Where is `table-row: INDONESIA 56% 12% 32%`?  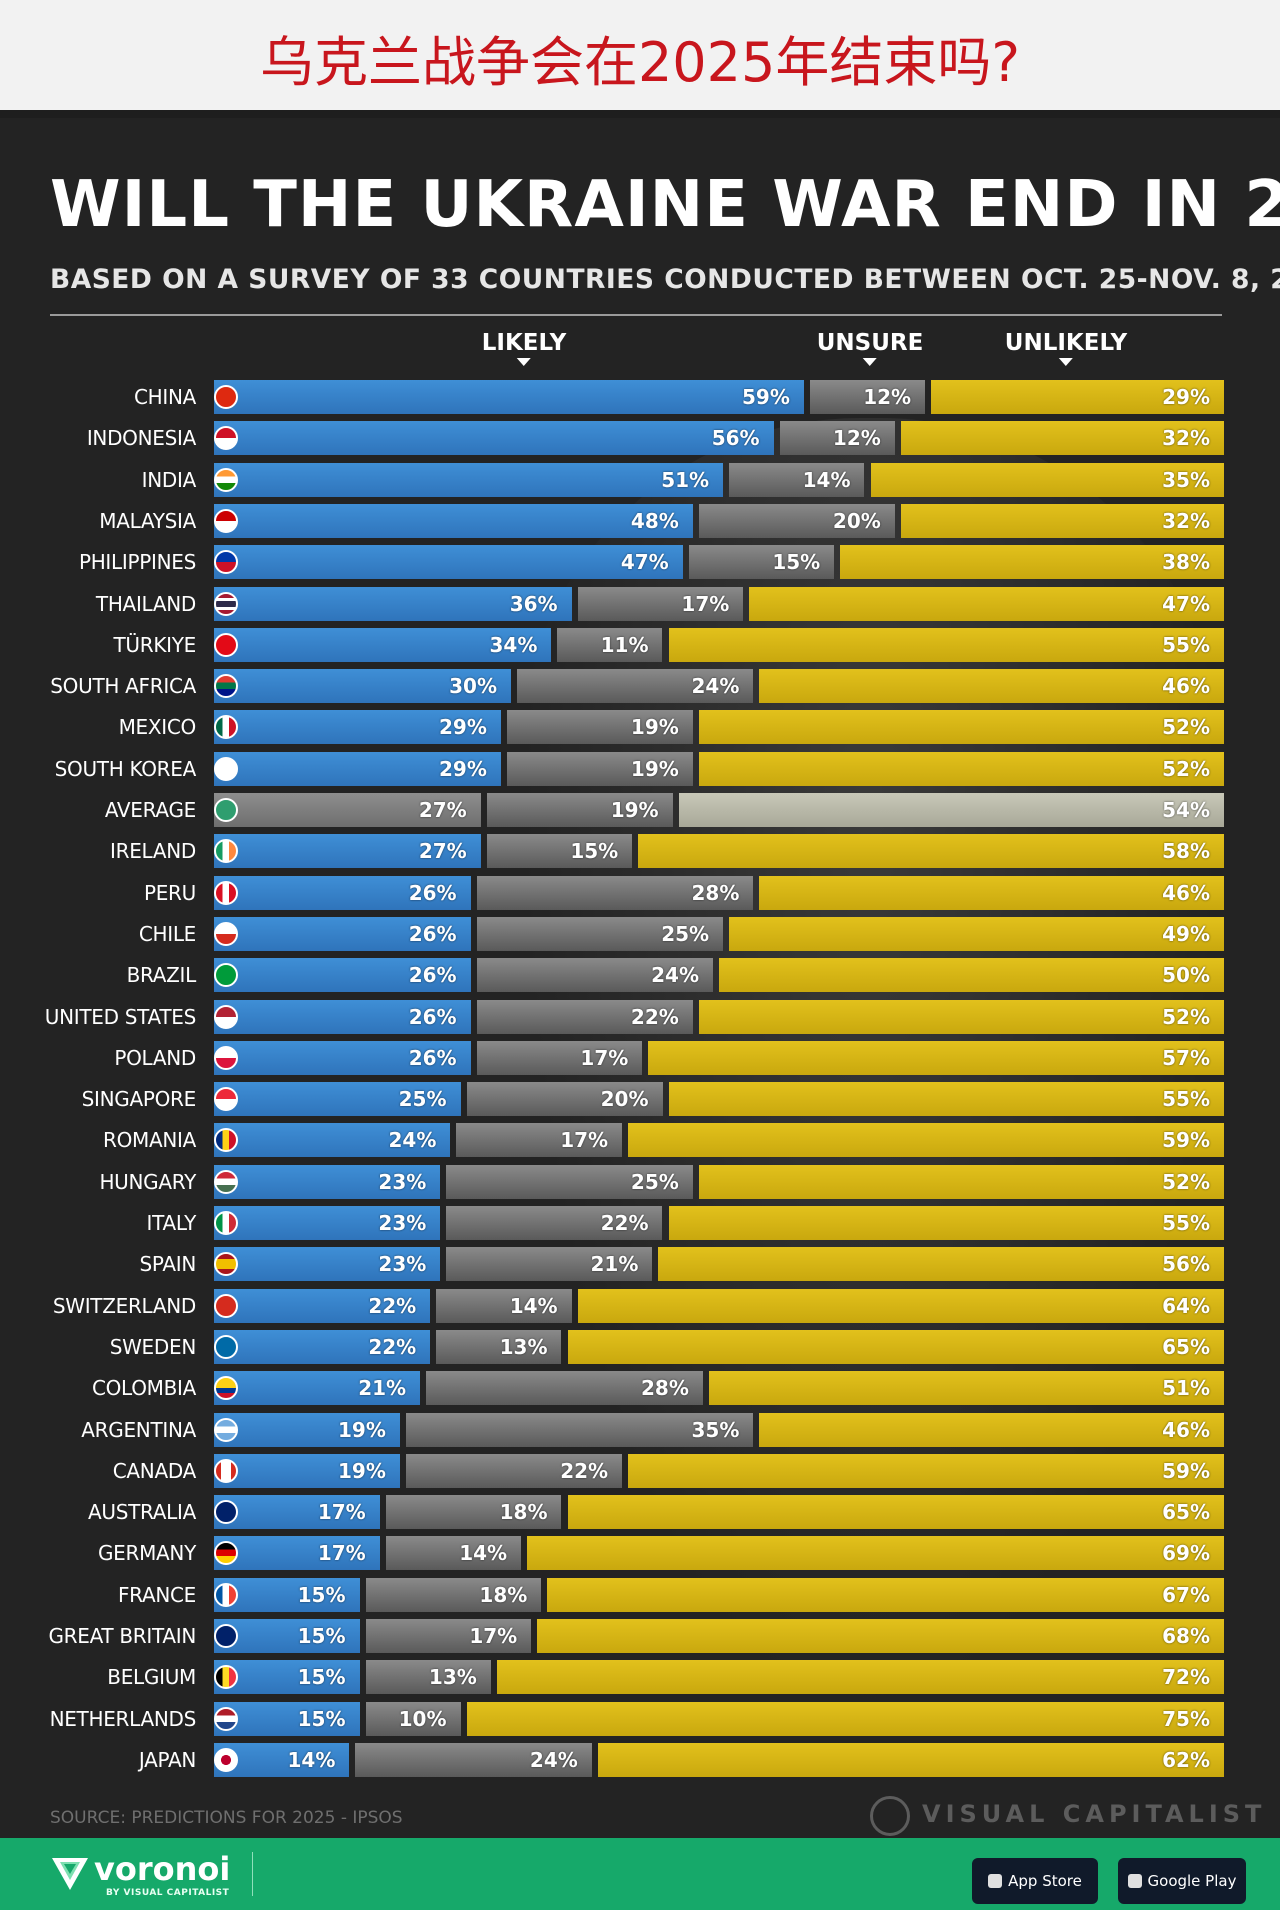
table-row: INDONESIA 56% 12% 32% is located at coordinates (640, 438).